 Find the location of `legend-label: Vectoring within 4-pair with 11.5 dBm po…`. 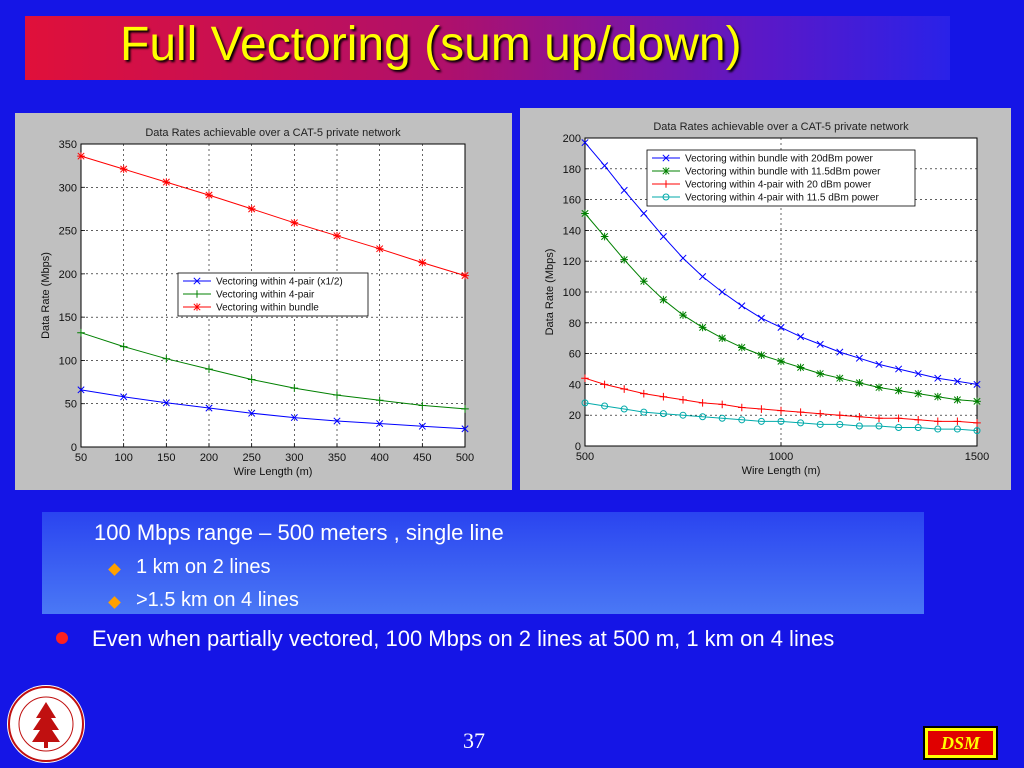

legend-label: Vectoring within 4-pair with 11.5 dBm po… is located at coordinates (782, 198).